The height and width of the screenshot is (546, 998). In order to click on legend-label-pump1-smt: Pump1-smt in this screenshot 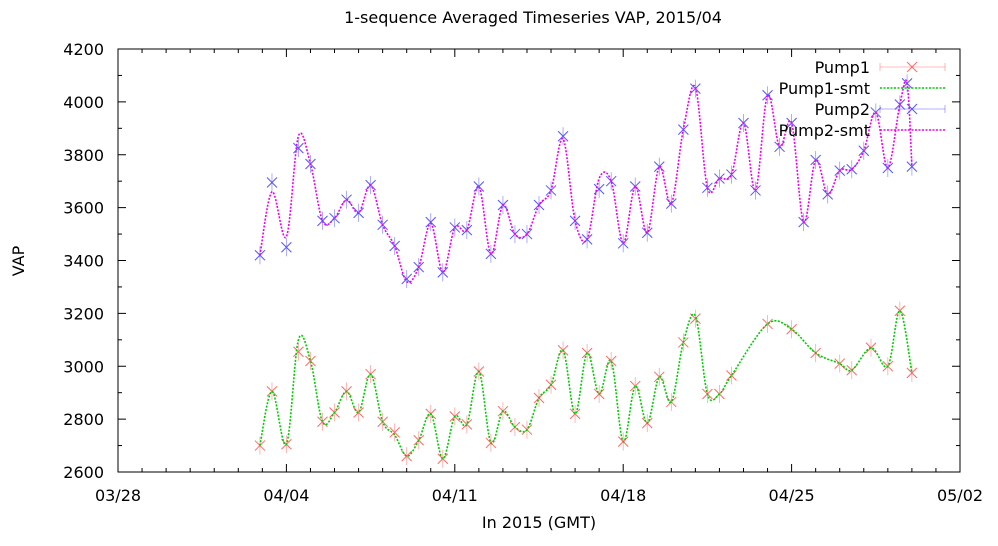, I will do `click(824, 88)`.